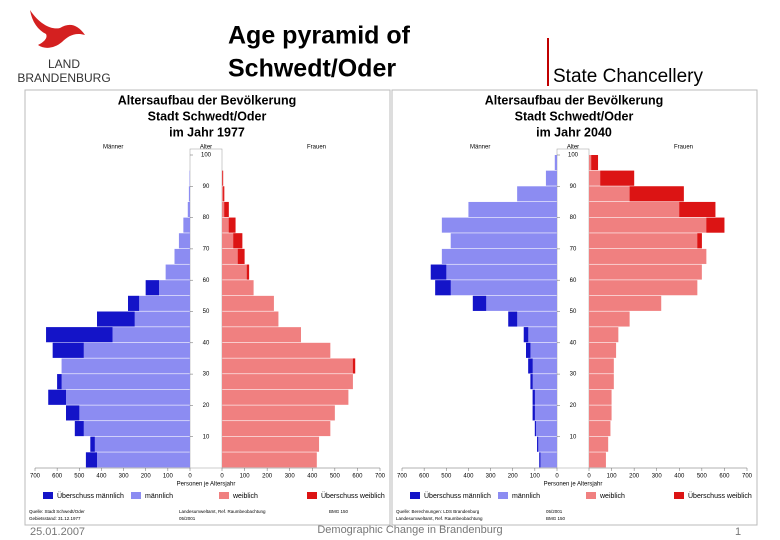  I want to click on legend-label: männlich, so click(526, 496).